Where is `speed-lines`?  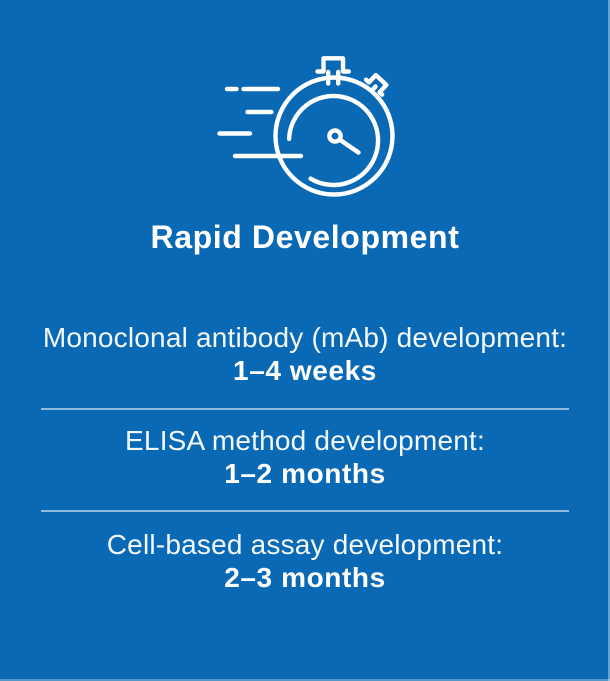 speed-lines is located at coordinates (260, 122).